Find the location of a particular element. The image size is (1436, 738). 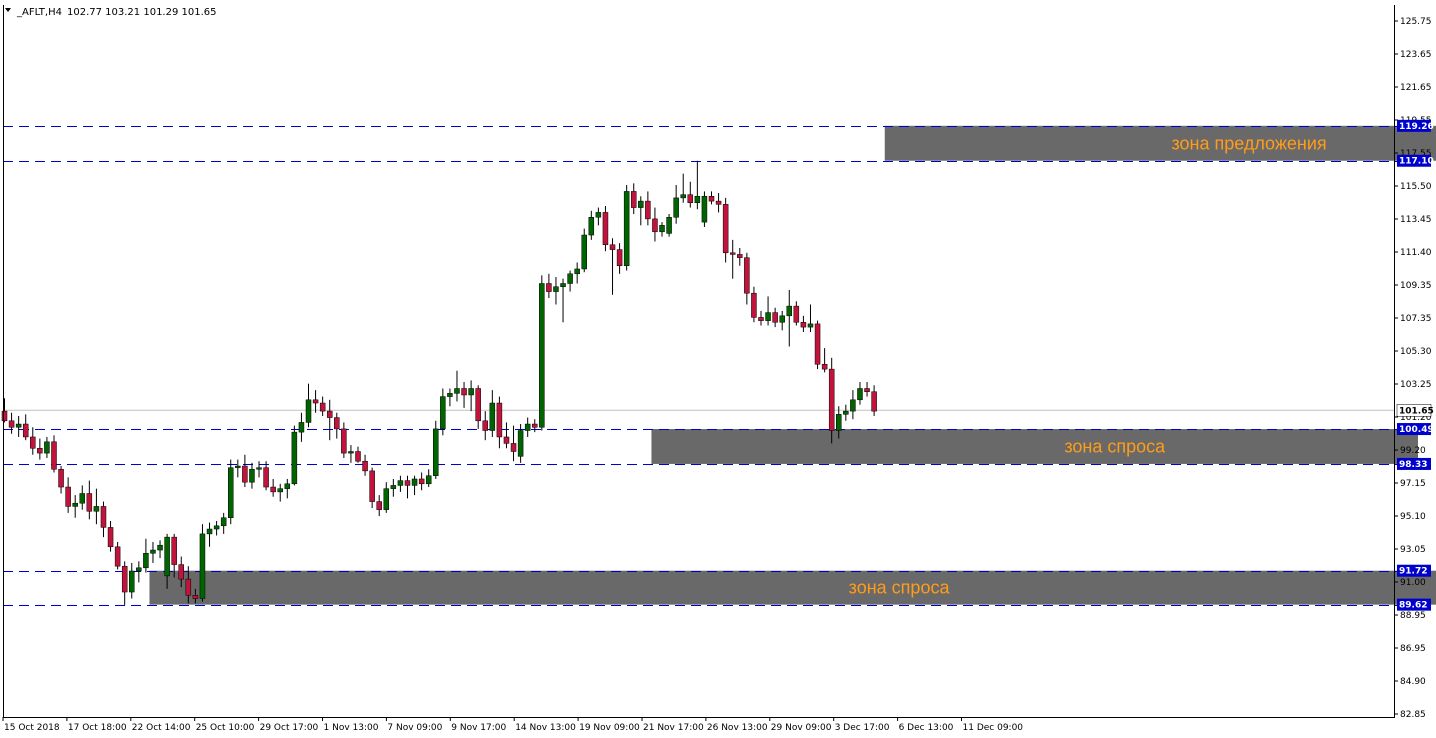

x-tick-label: 7 Nov 09:00 is located at coordinates (414, 728).